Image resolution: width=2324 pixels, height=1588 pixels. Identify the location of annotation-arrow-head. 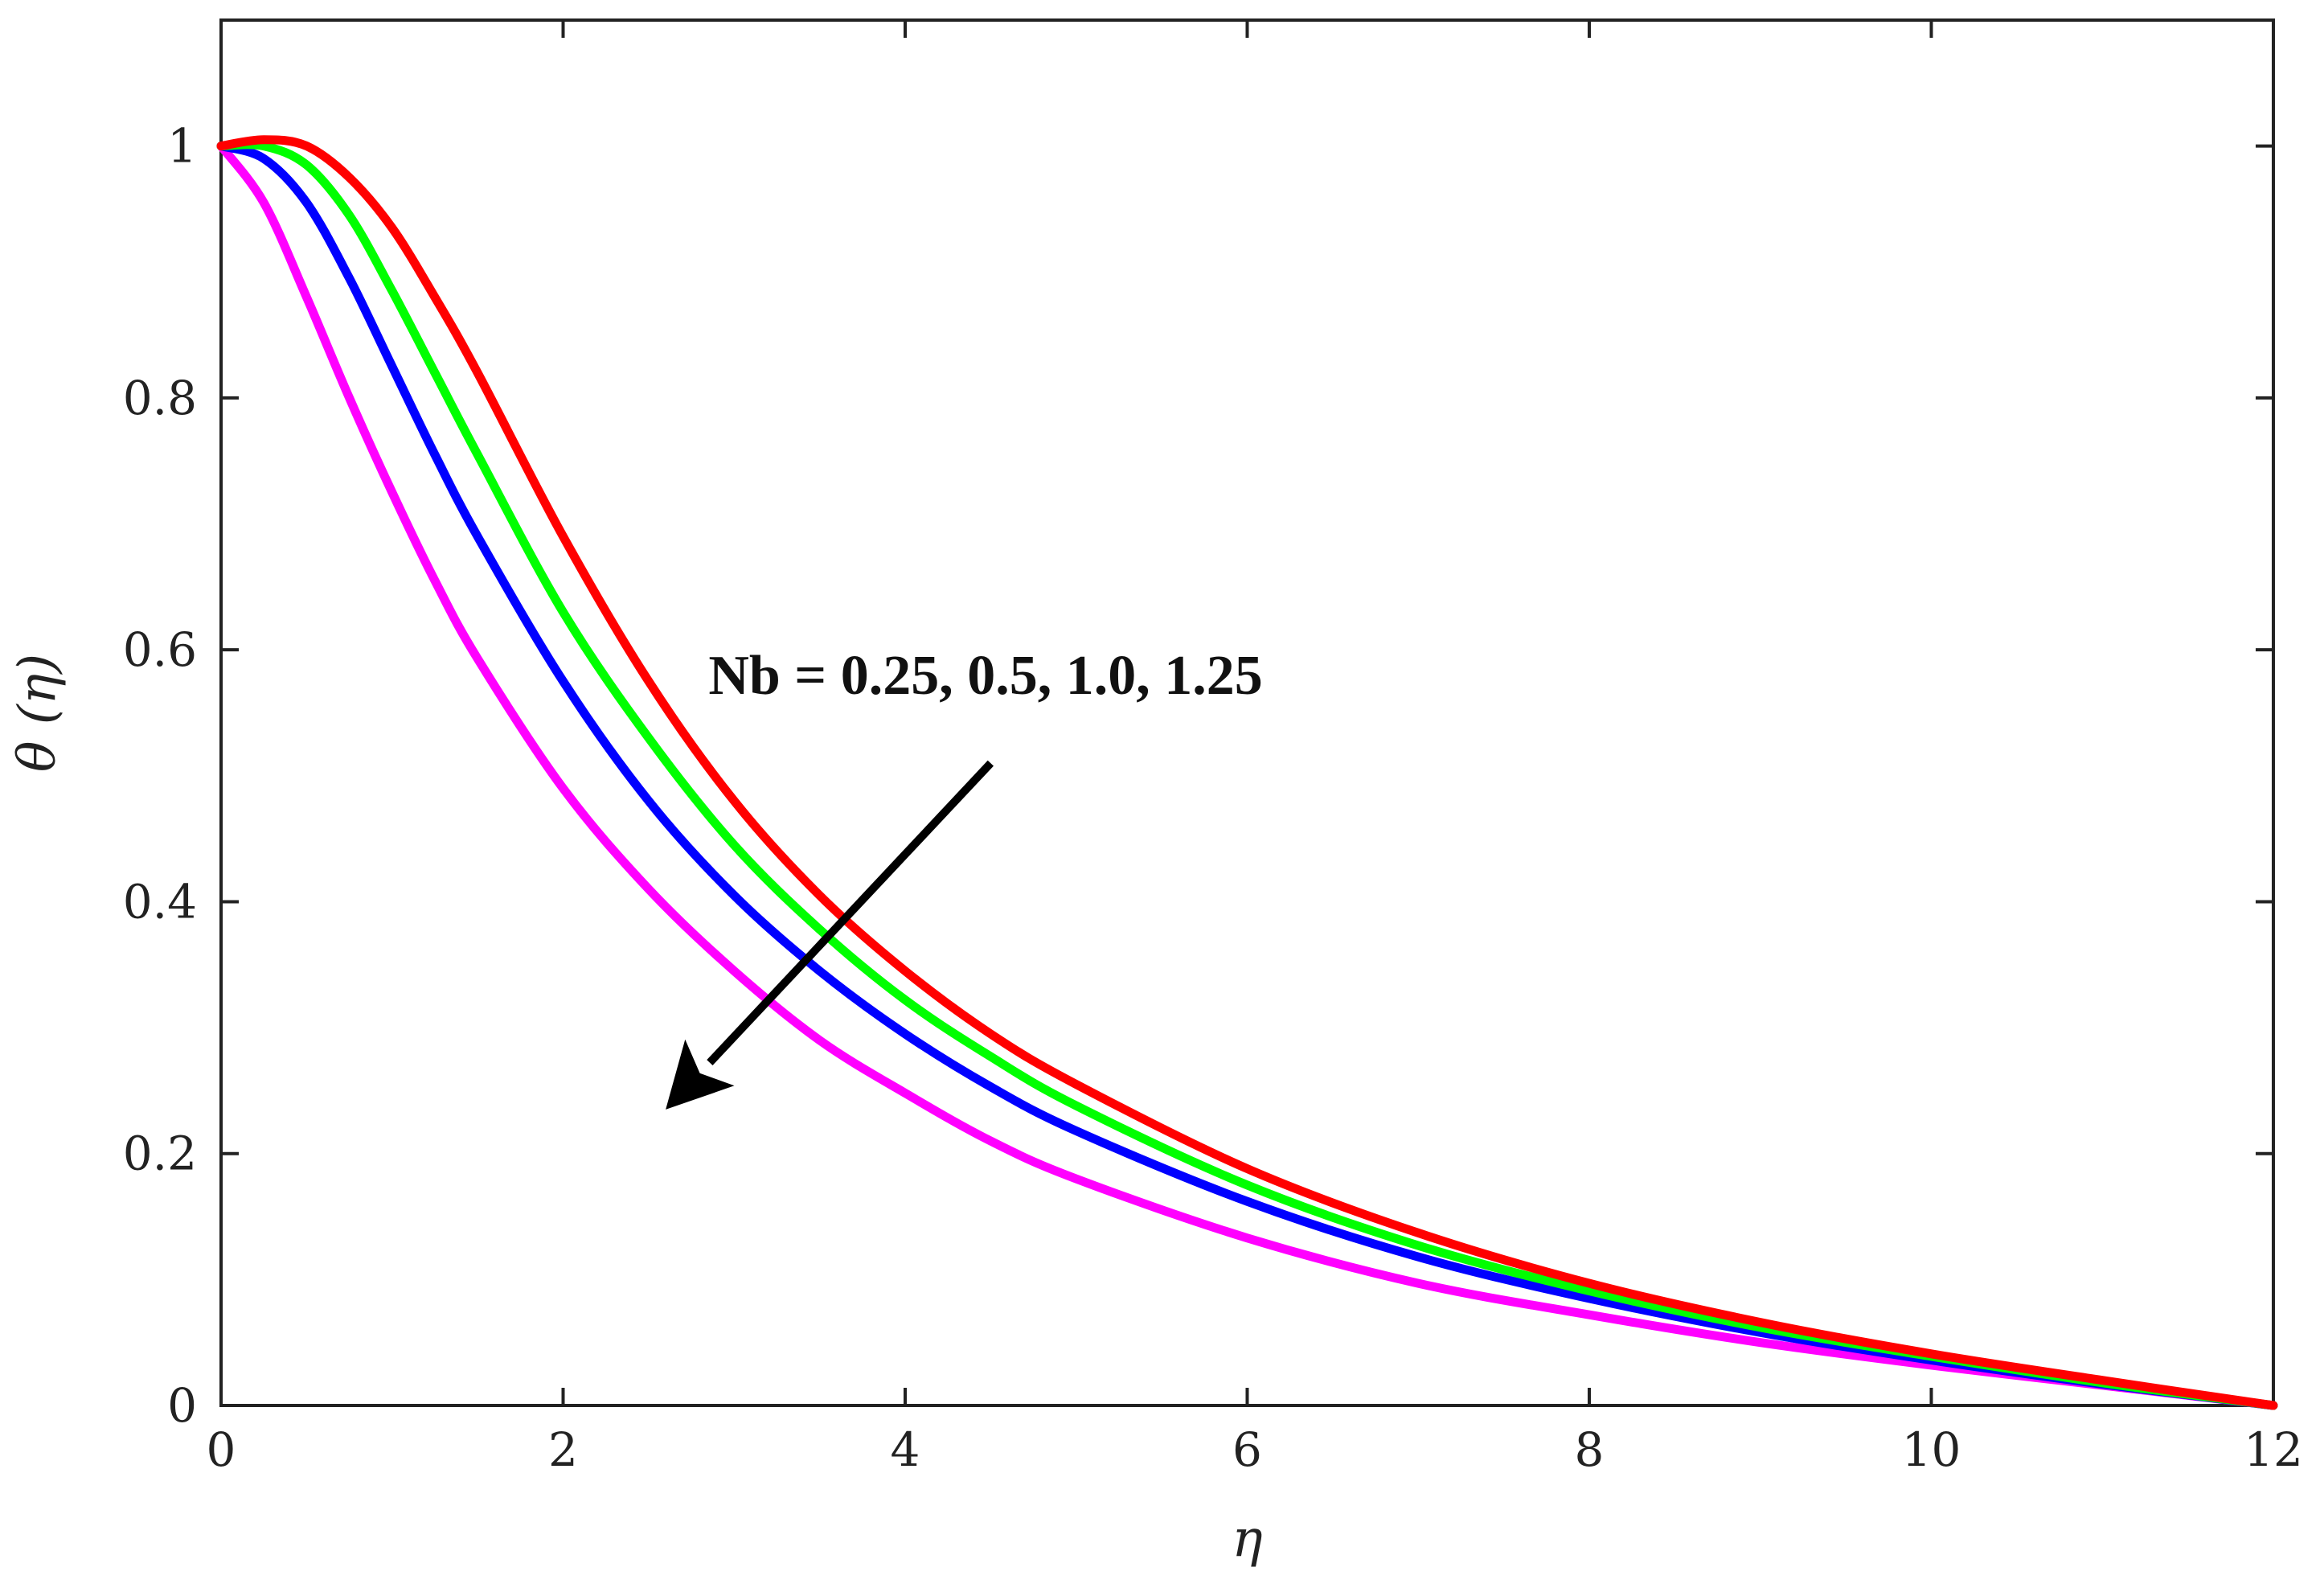
(700, 1074).